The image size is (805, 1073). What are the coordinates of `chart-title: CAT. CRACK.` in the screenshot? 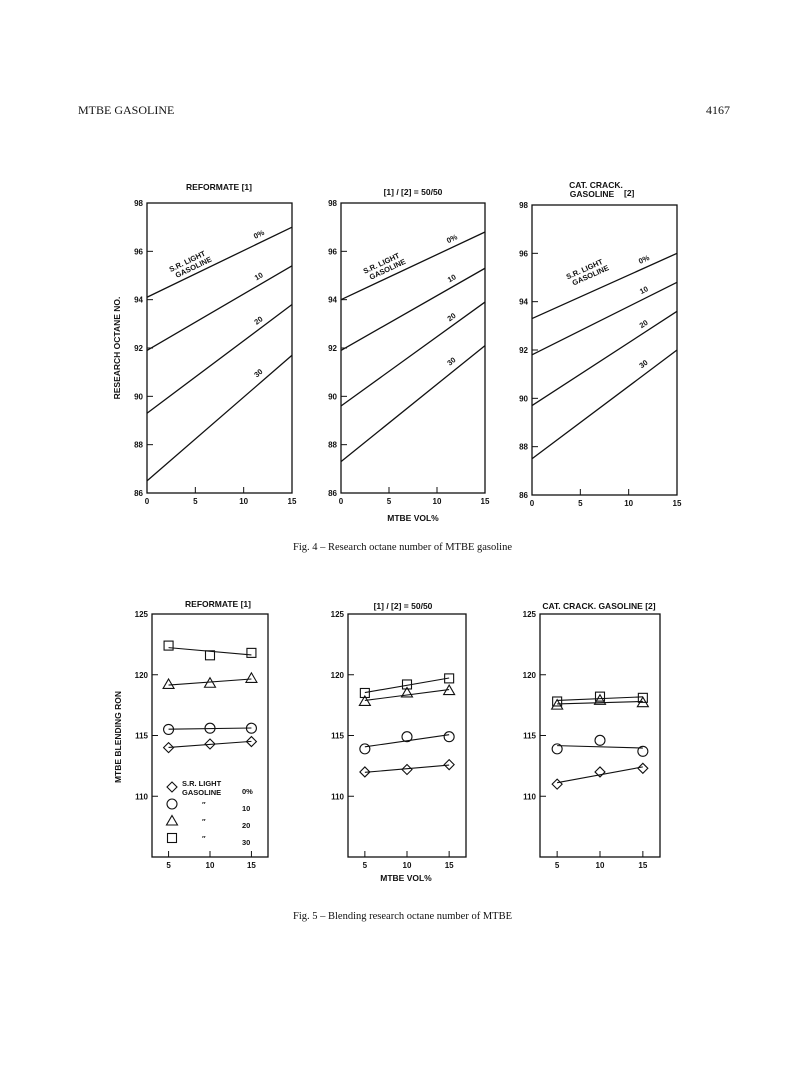 It's located at (596, 185).